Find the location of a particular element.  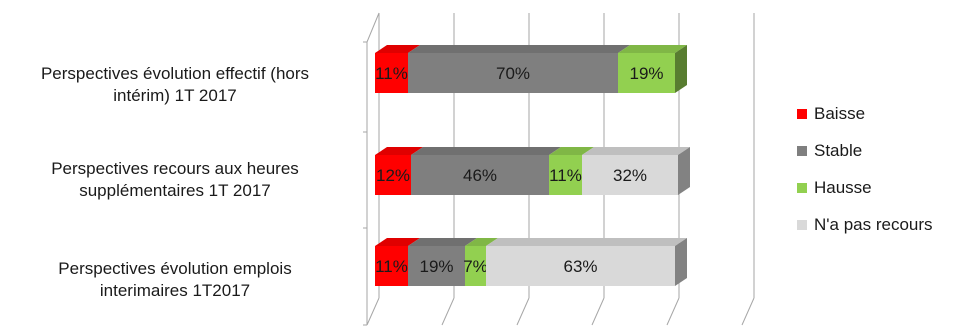

legend-label: N'a pas recours is located at coordinates (873, 224).